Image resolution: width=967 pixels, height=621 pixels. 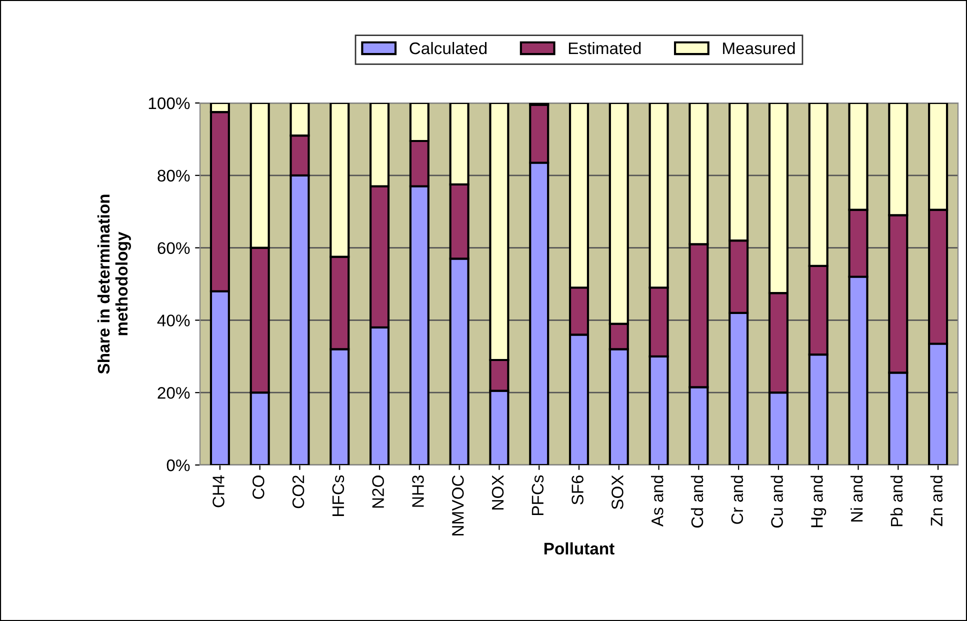 What do you see at coordinates (178, 465) in the screenshot?
I see `y-tick-label: 0%` at bounding box center [178, 465].